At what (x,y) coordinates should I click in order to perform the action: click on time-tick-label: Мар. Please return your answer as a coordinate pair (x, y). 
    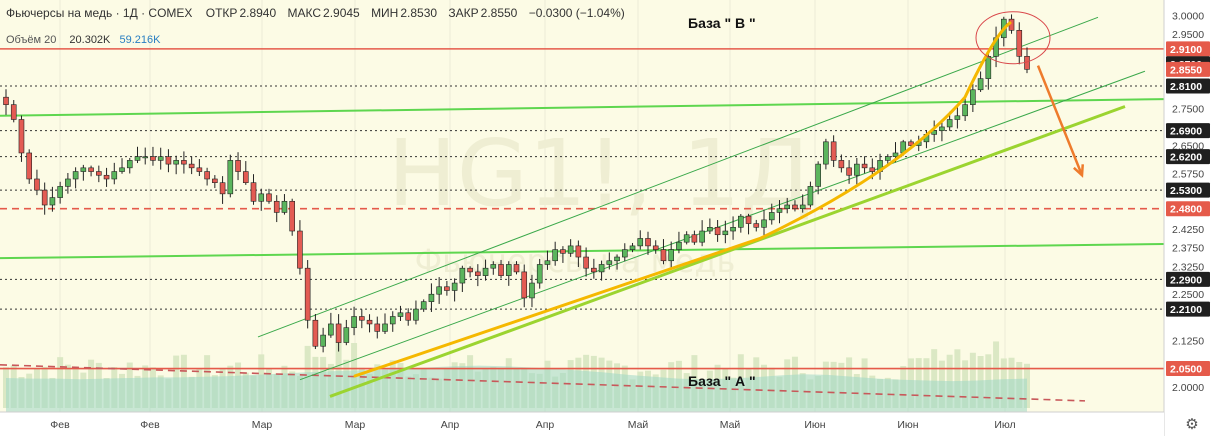
    Looking at the image, I should click on (355, 425).